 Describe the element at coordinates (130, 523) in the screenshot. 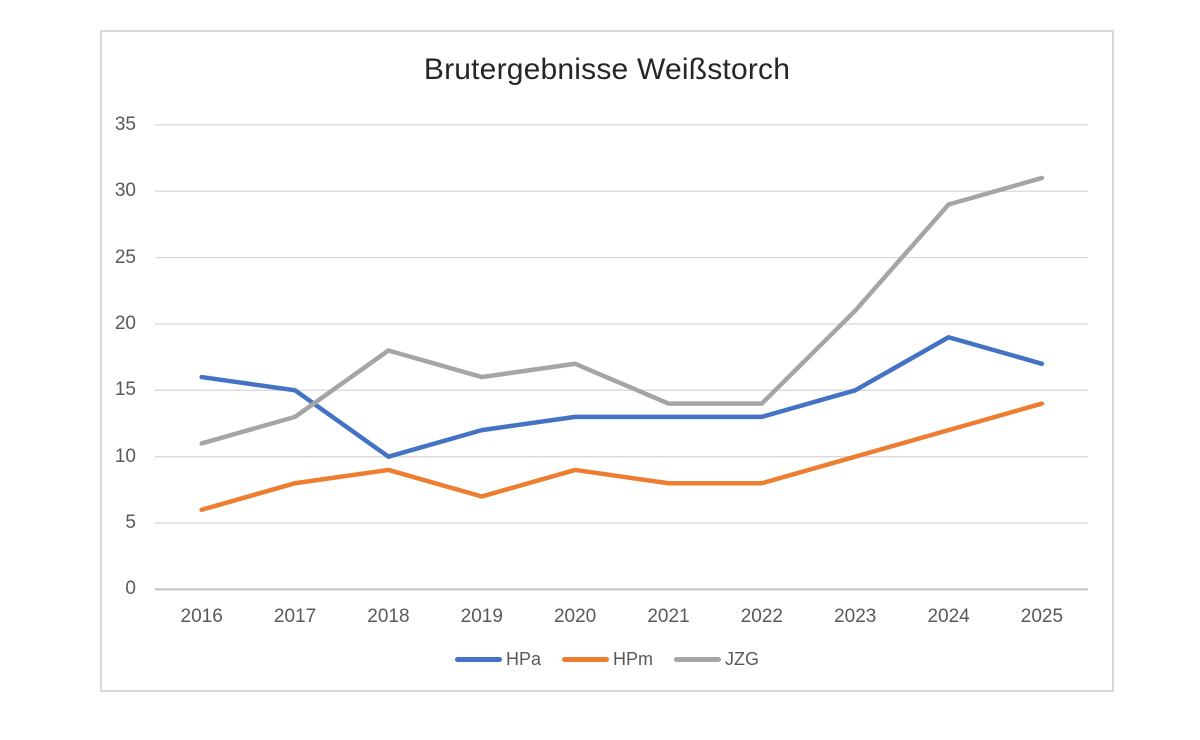

I see `y-tick-label: 5` at that location.